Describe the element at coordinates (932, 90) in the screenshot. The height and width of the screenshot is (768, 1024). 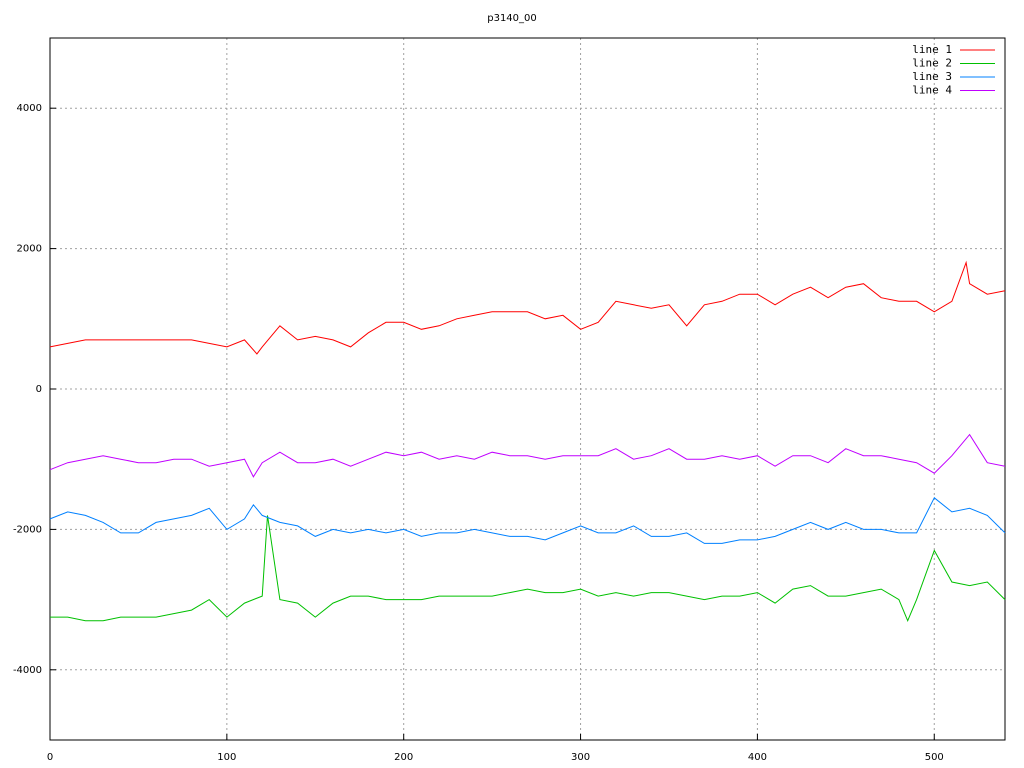
I see `legend-label: line 4` at that location.